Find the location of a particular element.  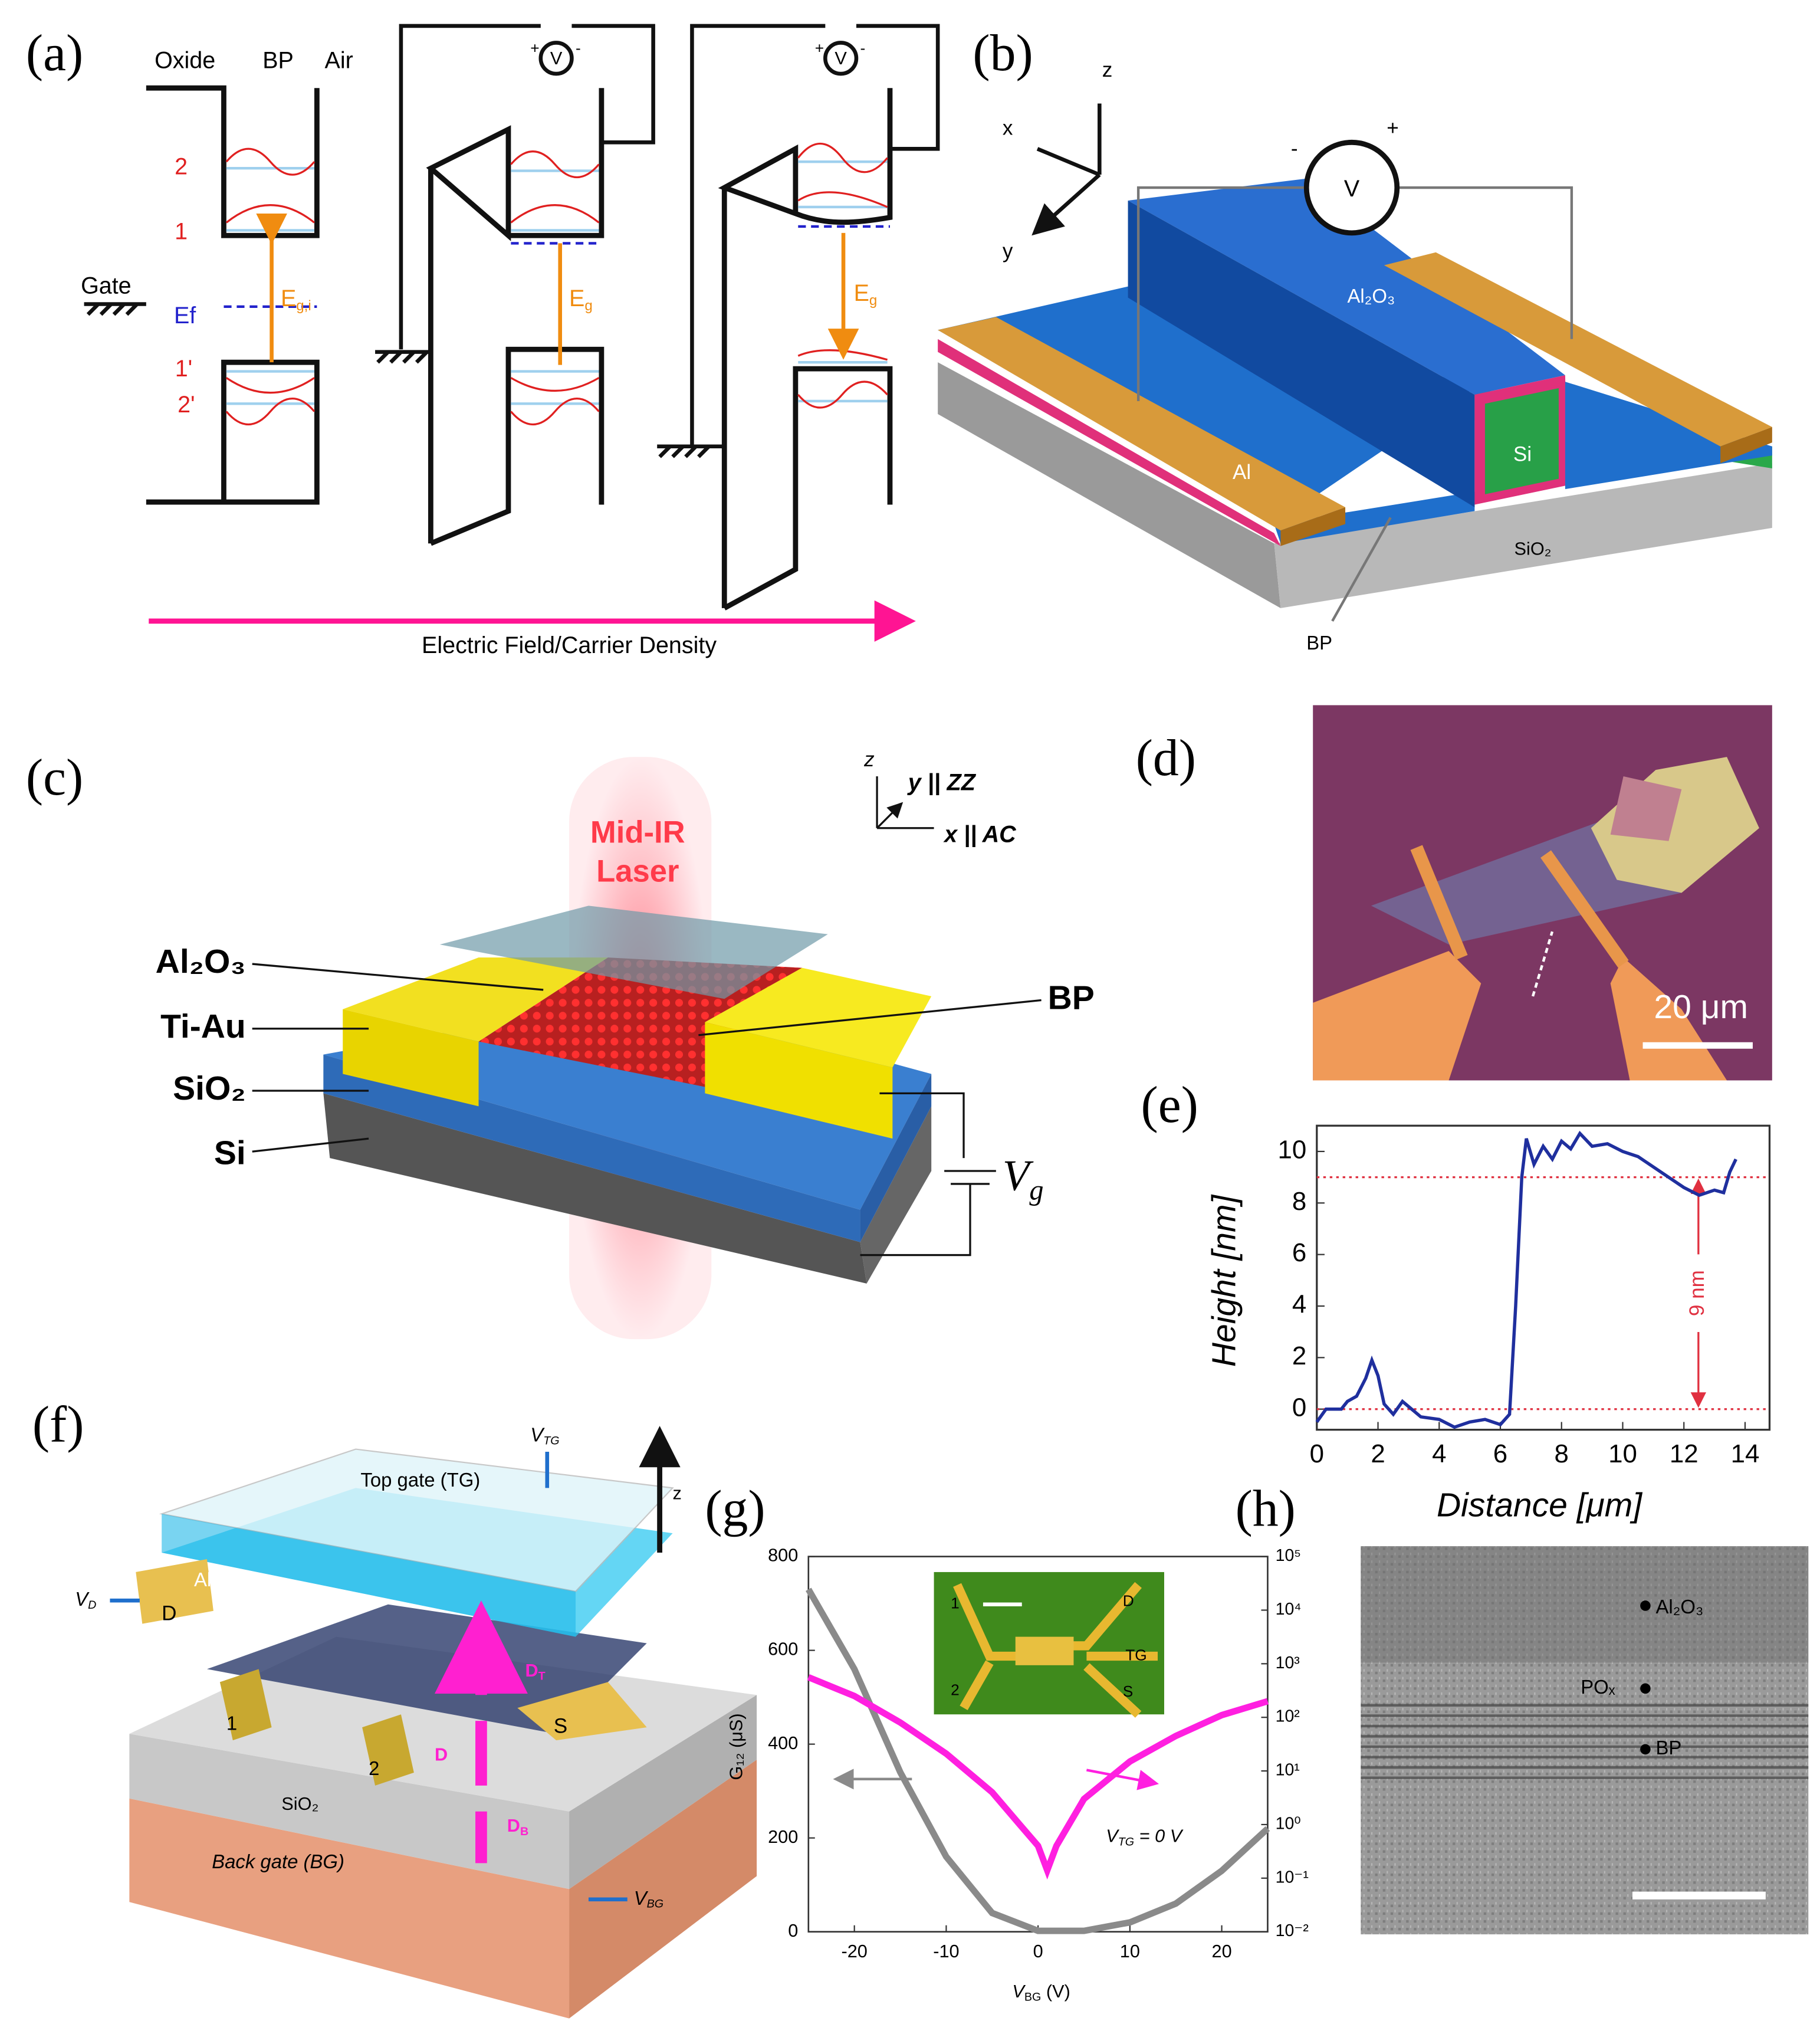

panel-label: (d) is located at coordinates (1166, 757).